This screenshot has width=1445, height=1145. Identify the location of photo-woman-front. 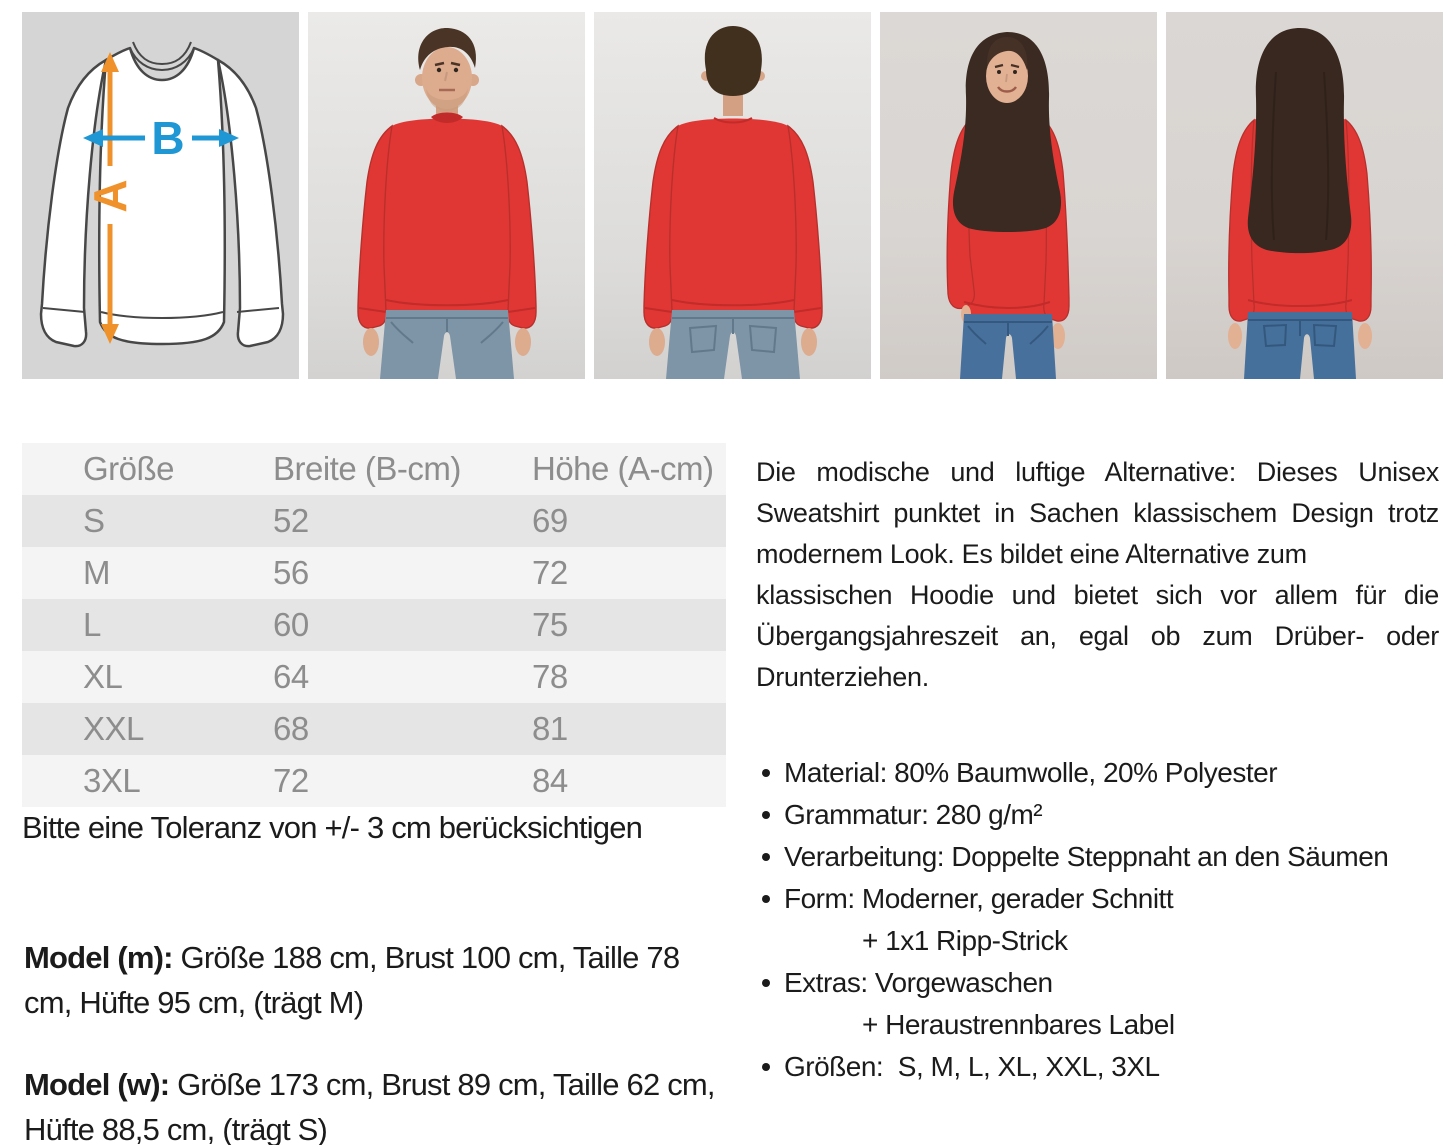
(1018, 195).